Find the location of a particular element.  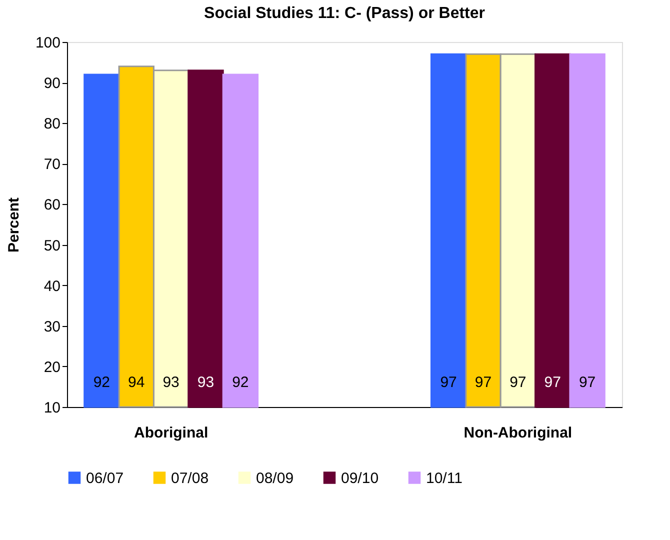

data-label: 94 is located at coordinates (136, 382).